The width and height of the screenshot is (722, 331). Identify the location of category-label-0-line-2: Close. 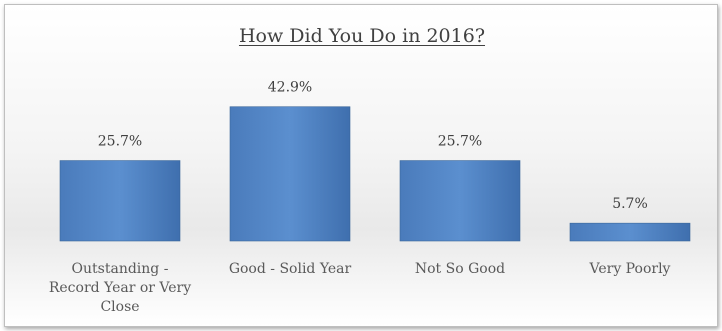
(119, 307).